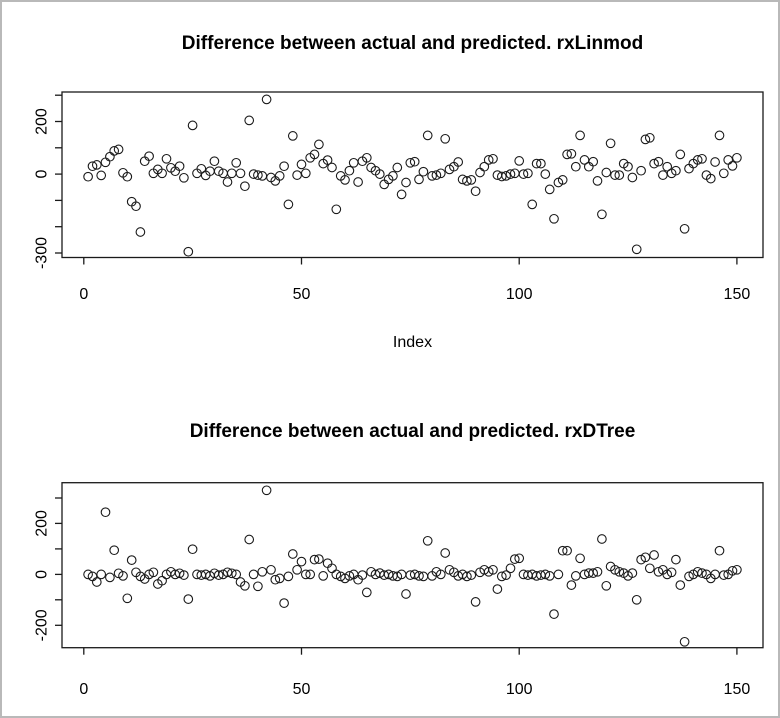 This screenshot has width=780, height=718. I want to click on x-axis-label: Index, so click(412, 342).